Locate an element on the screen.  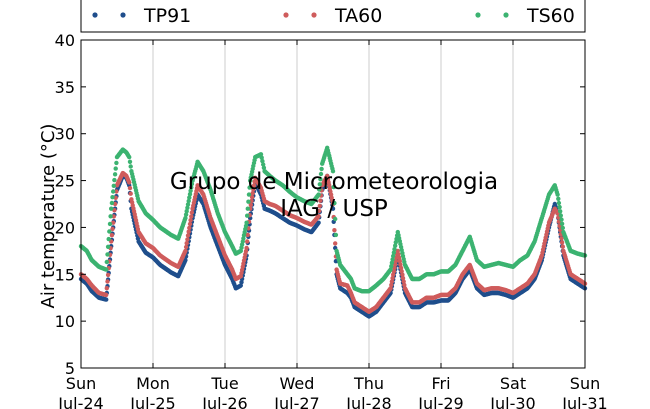
x-tick-label-date: Jul-28 is located at coordinates (368, 401).